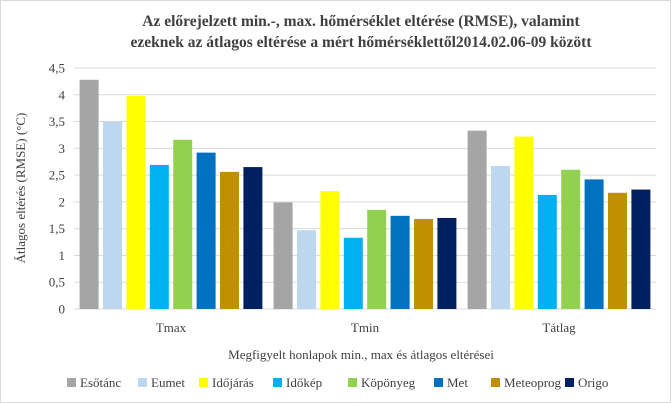  What do you see at coordinates (62, 309) in the screenshot?
I see `y-tick-label: 0` at bounding box center [62, 309].